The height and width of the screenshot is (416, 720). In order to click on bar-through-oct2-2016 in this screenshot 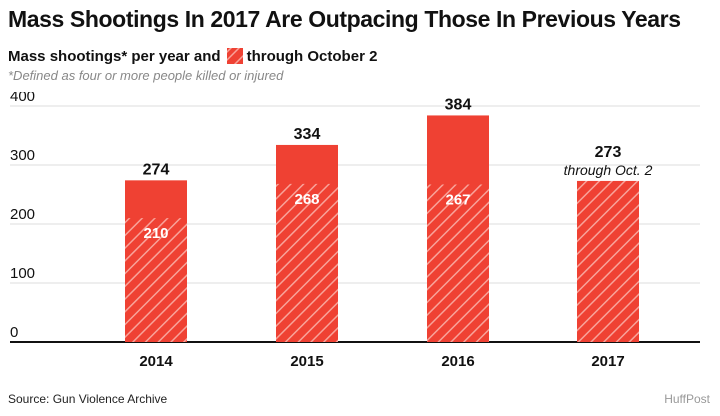, I will do `click(458, 263)`.